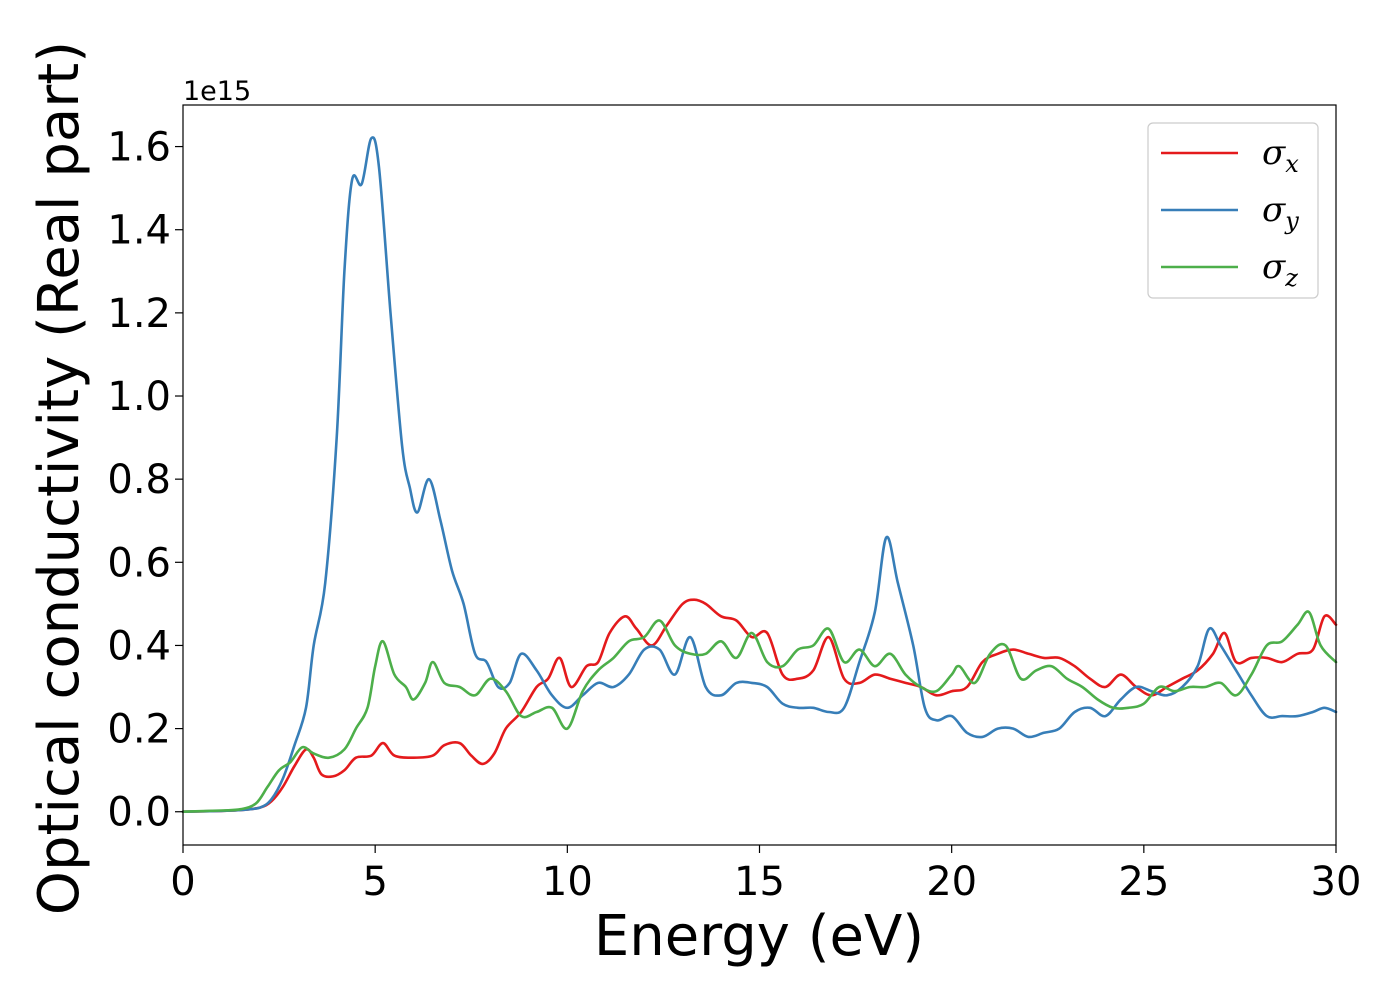  I want to click on y-tick-label-1.0: 1.0, so click(139, 397).